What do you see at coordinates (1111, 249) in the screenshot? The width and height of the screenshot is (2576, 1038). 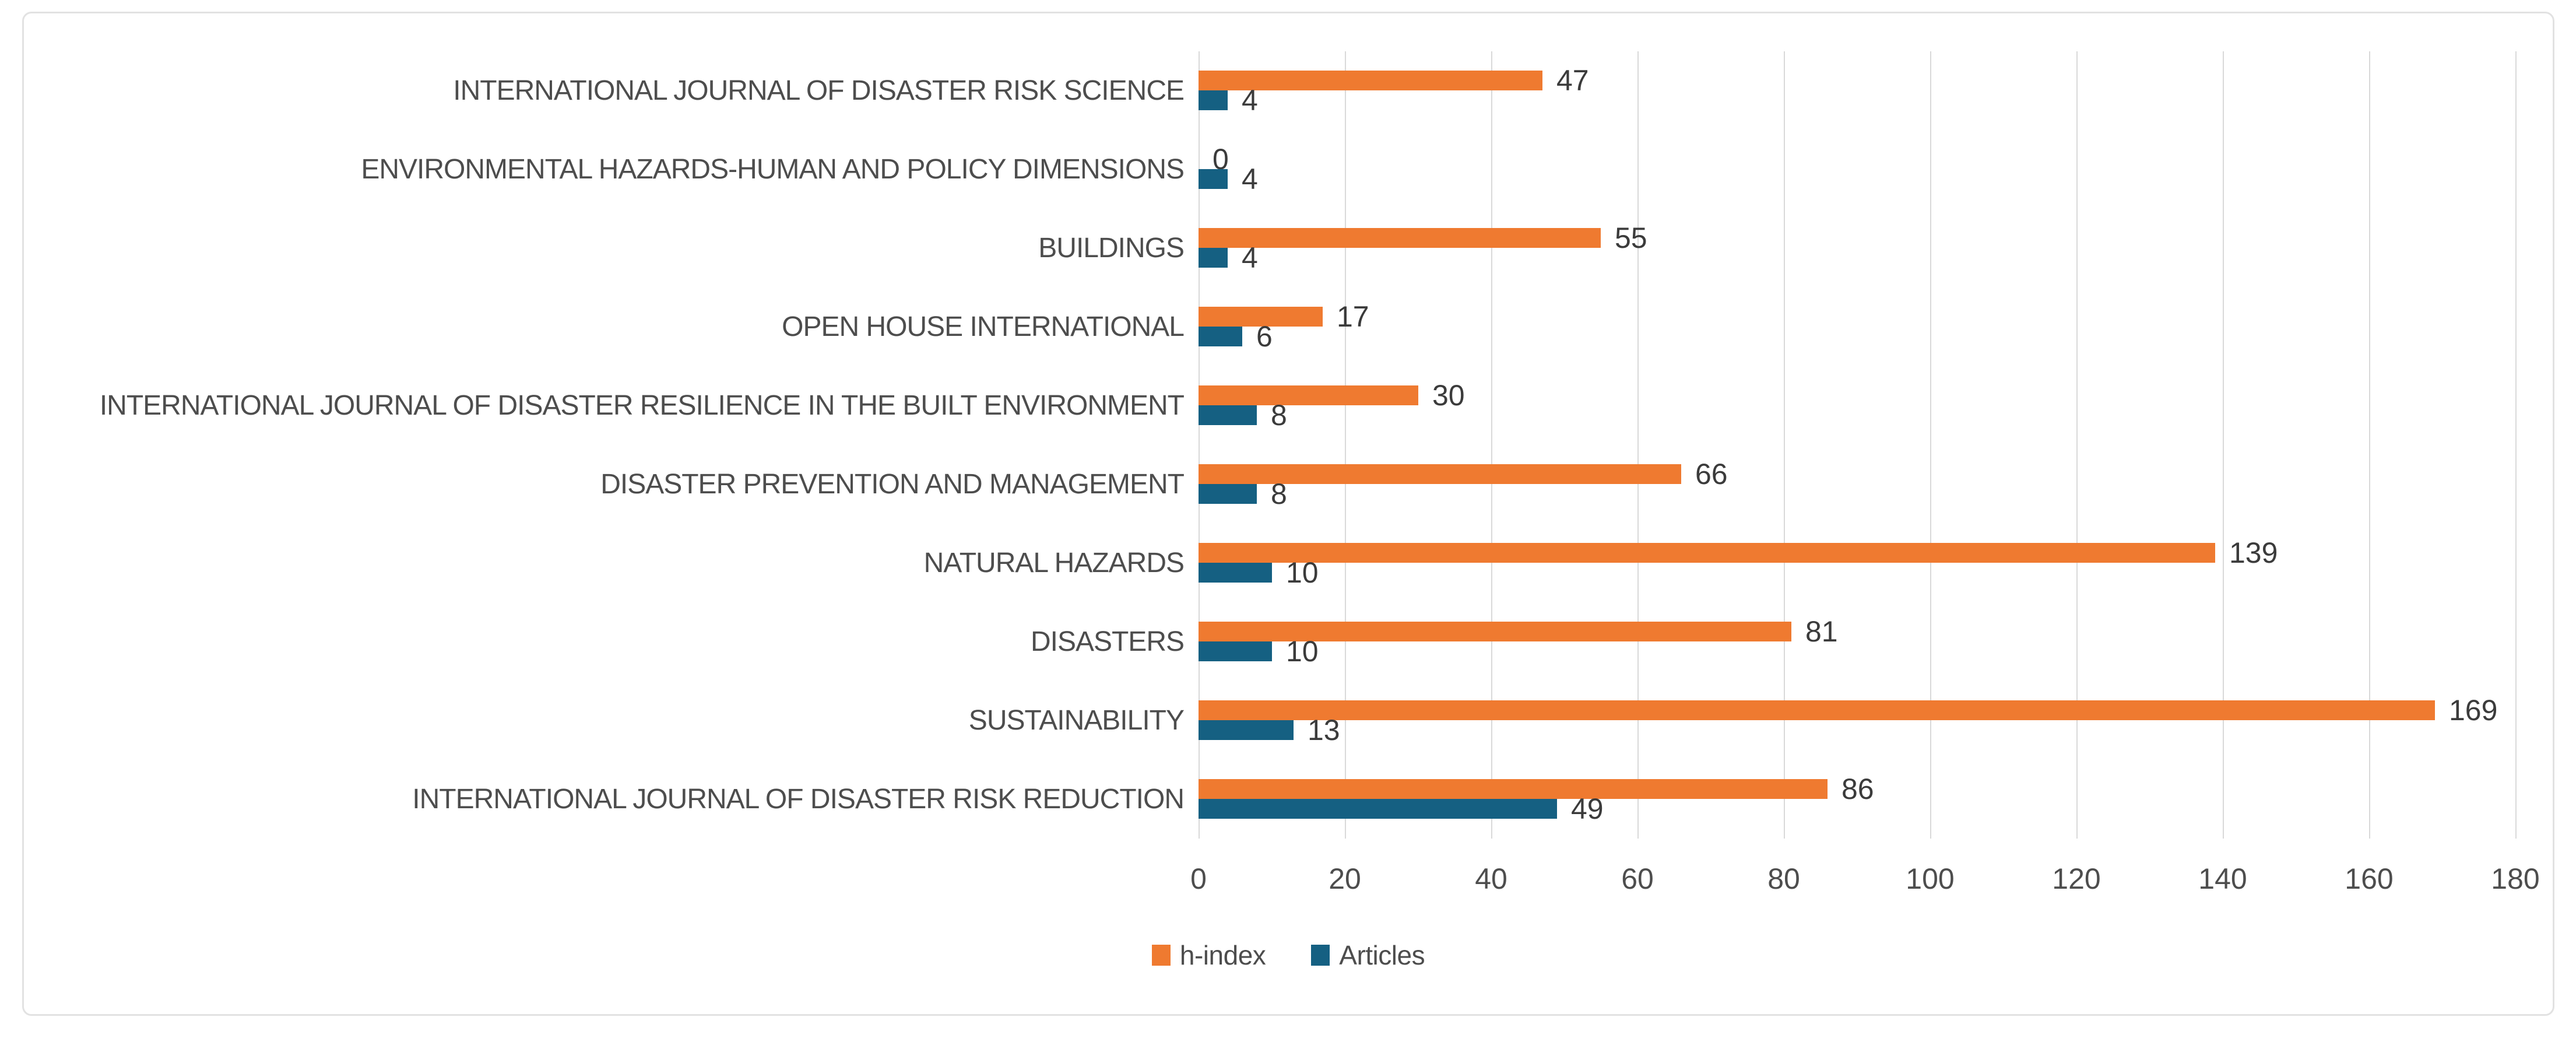 I see `category-label: BUILDINGS` at bounding box center [1111, 249].